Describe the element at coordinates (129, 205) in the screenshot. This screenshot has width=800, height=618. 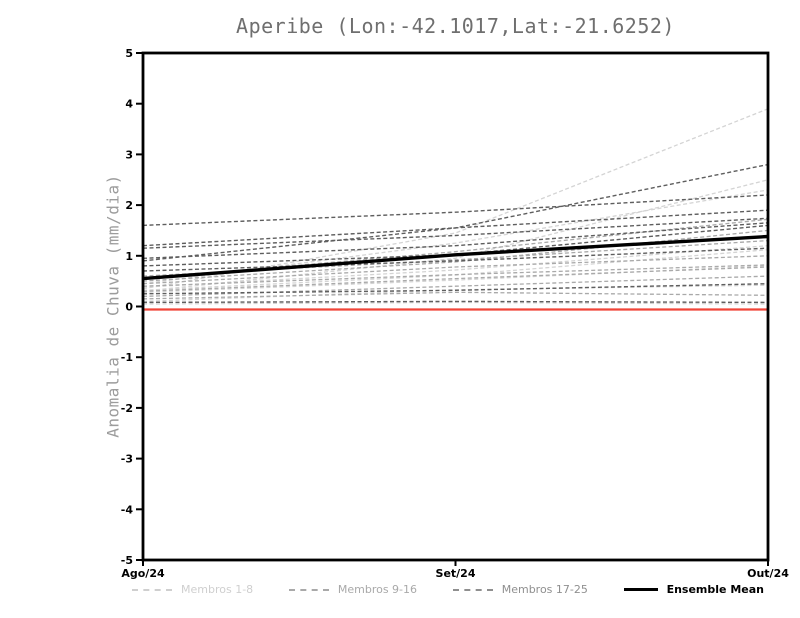
I see `y-tick-label: 2` at that location.